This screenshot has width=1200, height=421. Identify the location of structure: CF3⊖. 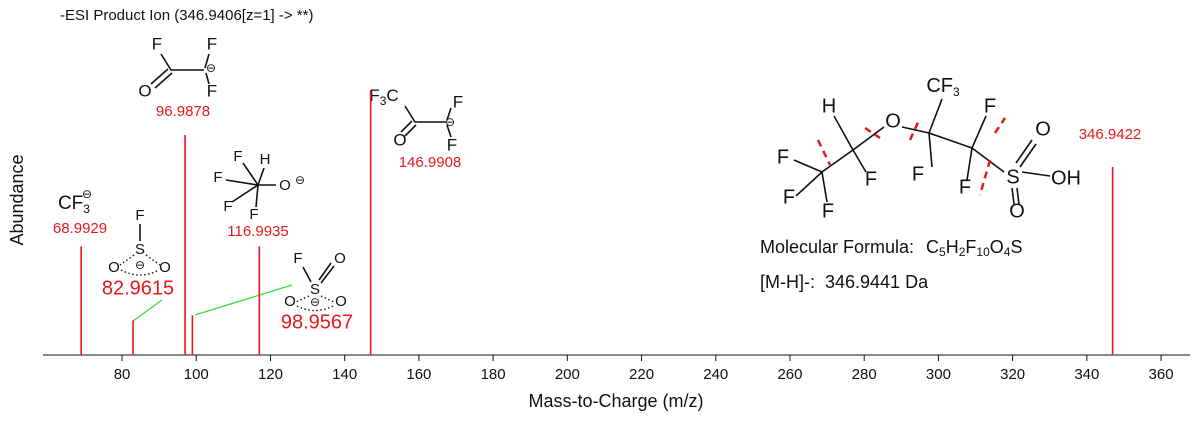
(75, 201).